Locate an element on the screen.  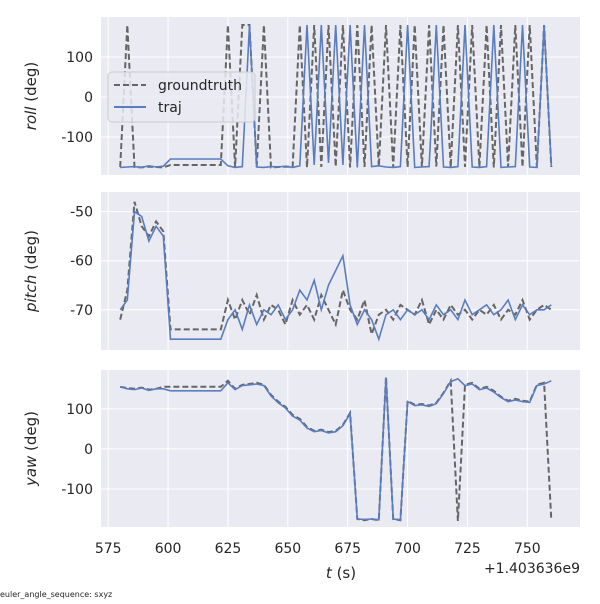
y-tick-label: -70 is located at coordinates (81, 311).